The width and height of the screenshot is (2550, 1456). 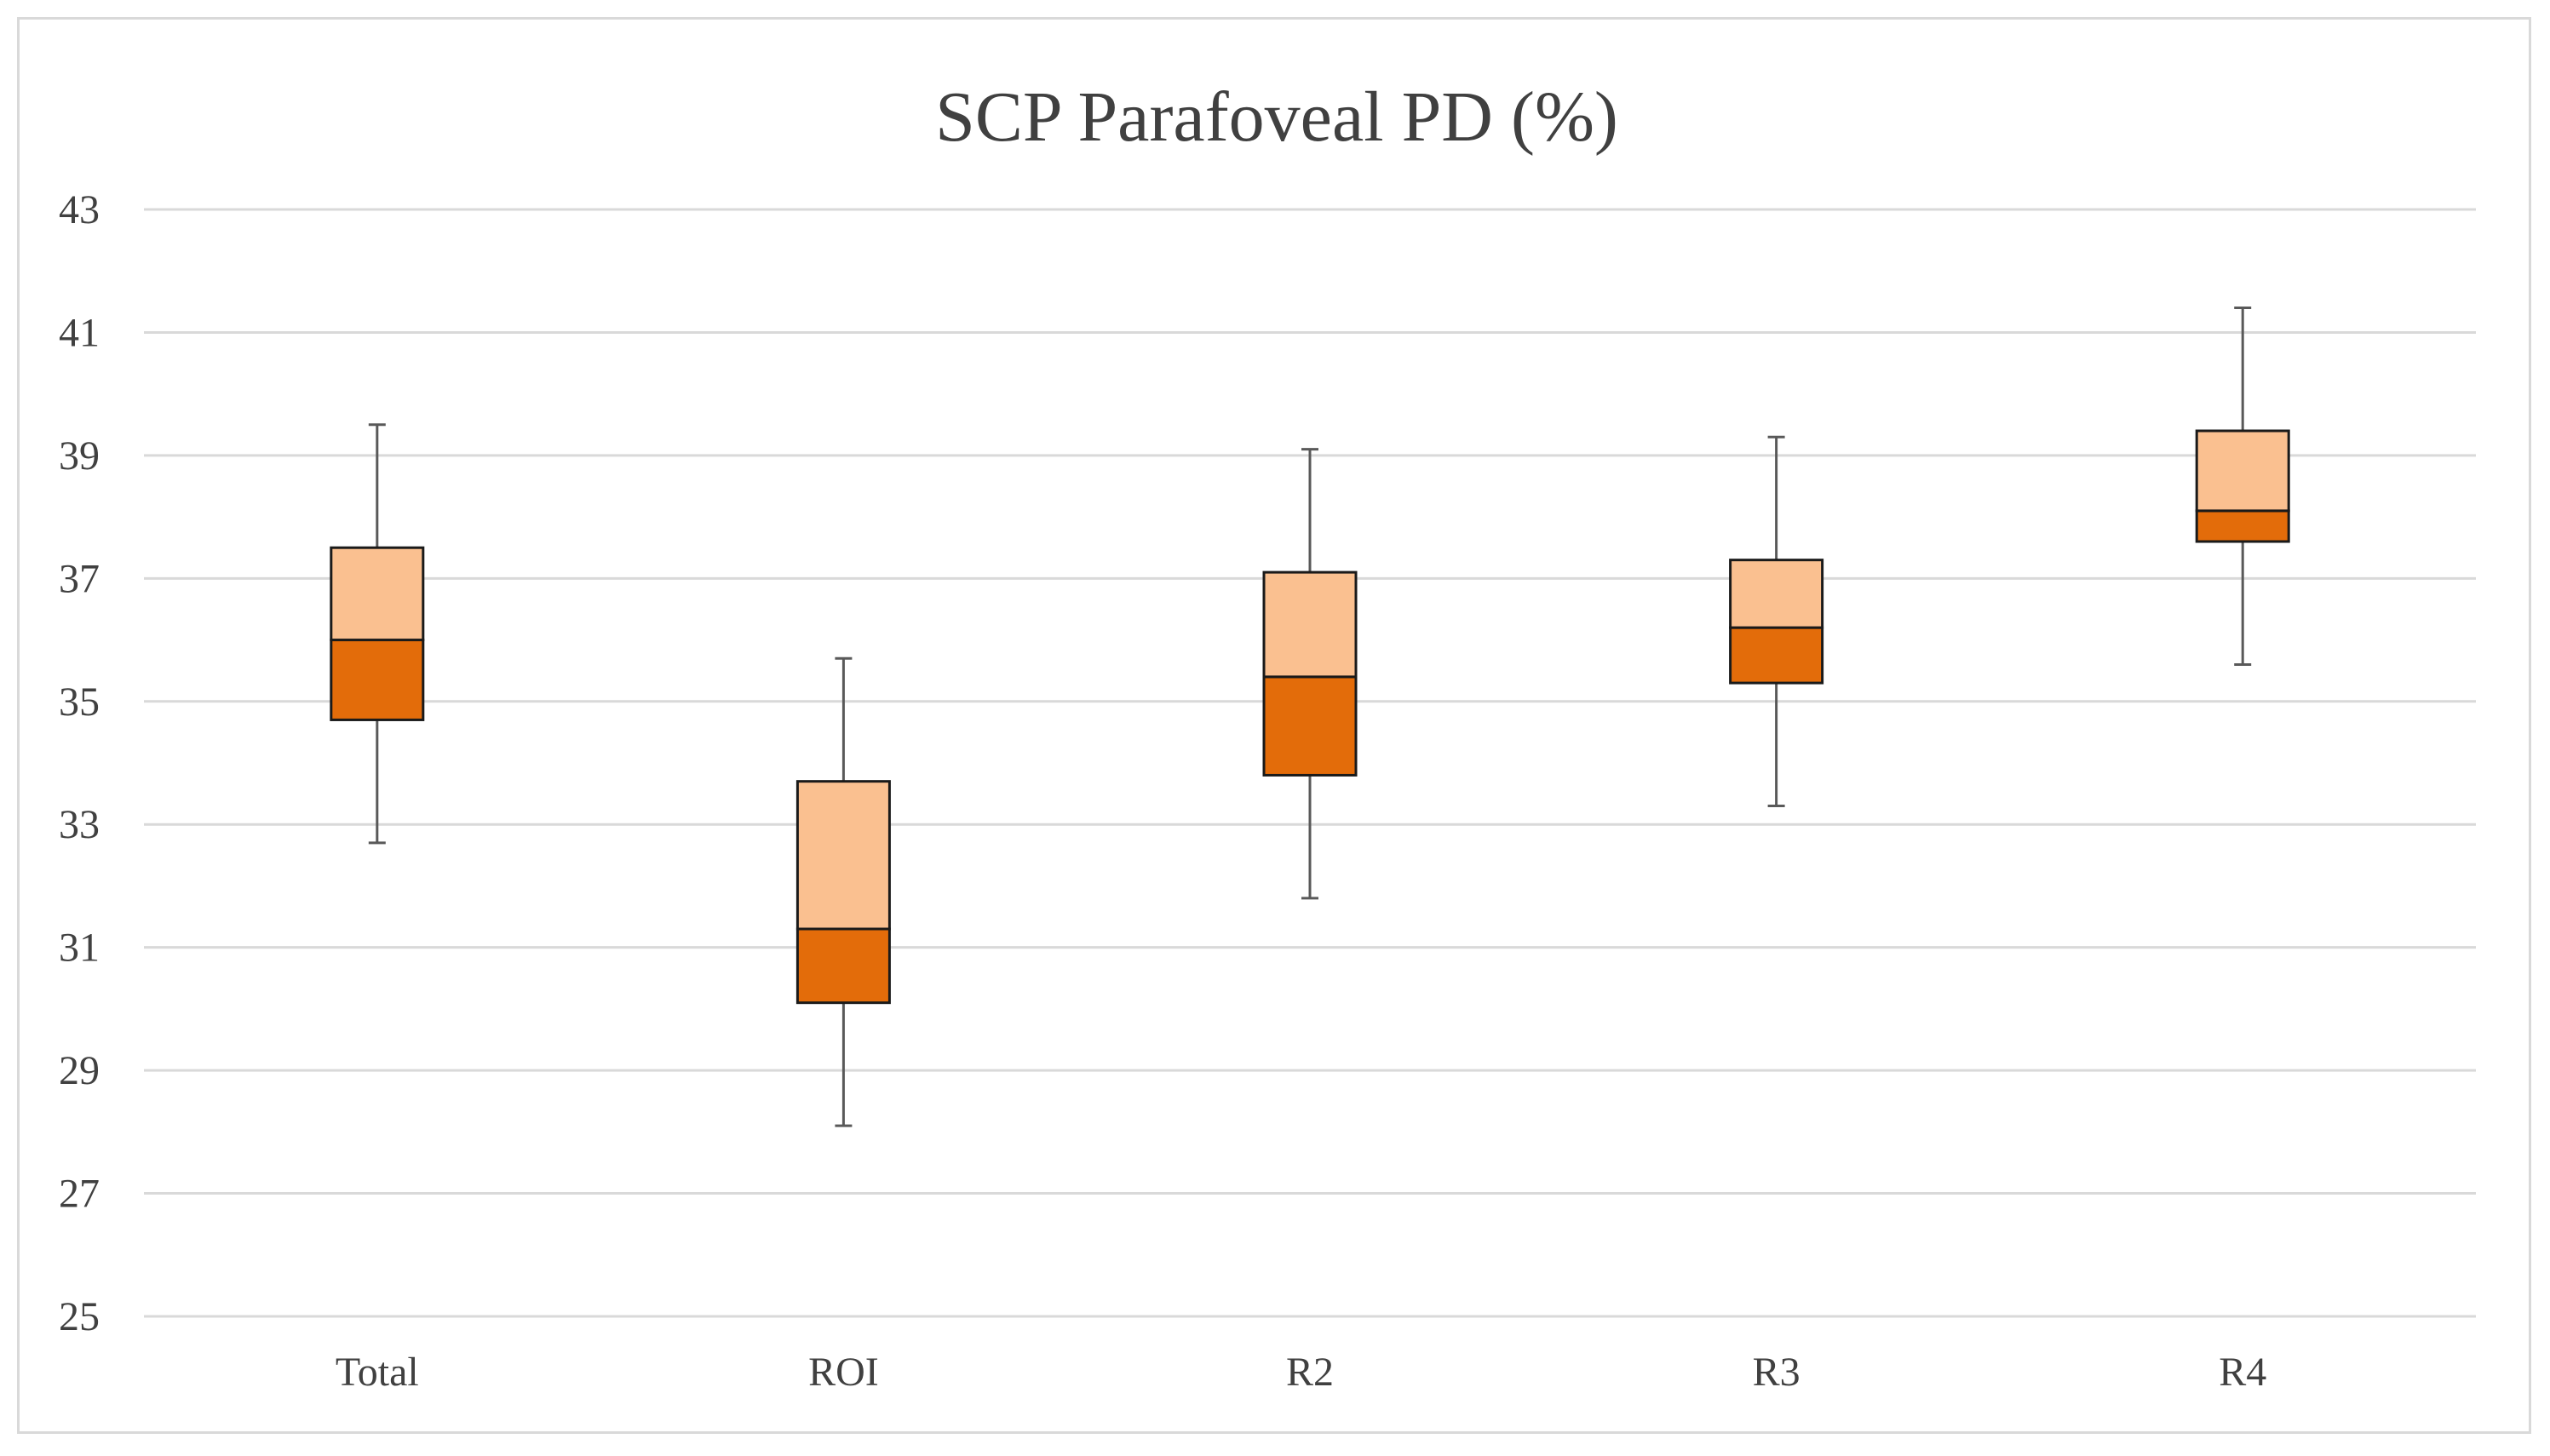 I want to click on x-tick-label-r4: R4, so click(x=2242, y=1372).